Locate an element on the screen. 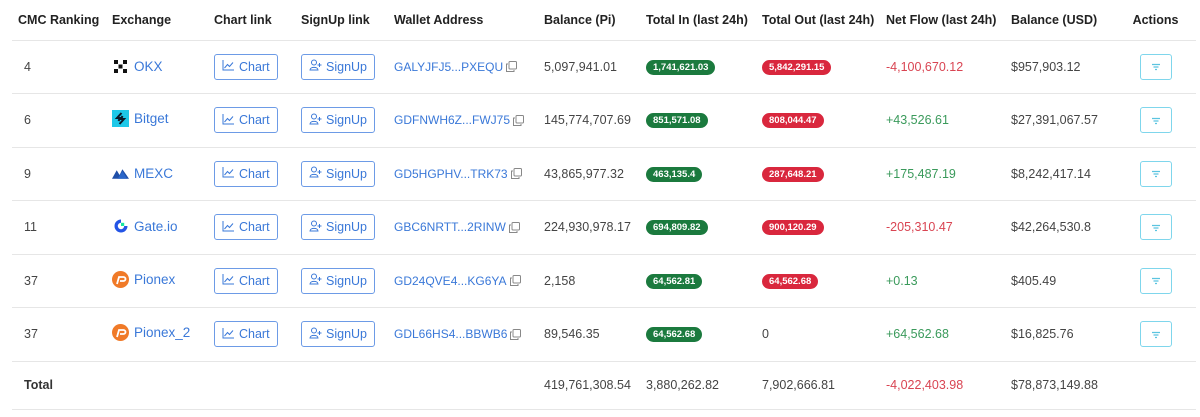  table-row: 37 Pionex Chart SignUp is located at coordinates (604, 281).